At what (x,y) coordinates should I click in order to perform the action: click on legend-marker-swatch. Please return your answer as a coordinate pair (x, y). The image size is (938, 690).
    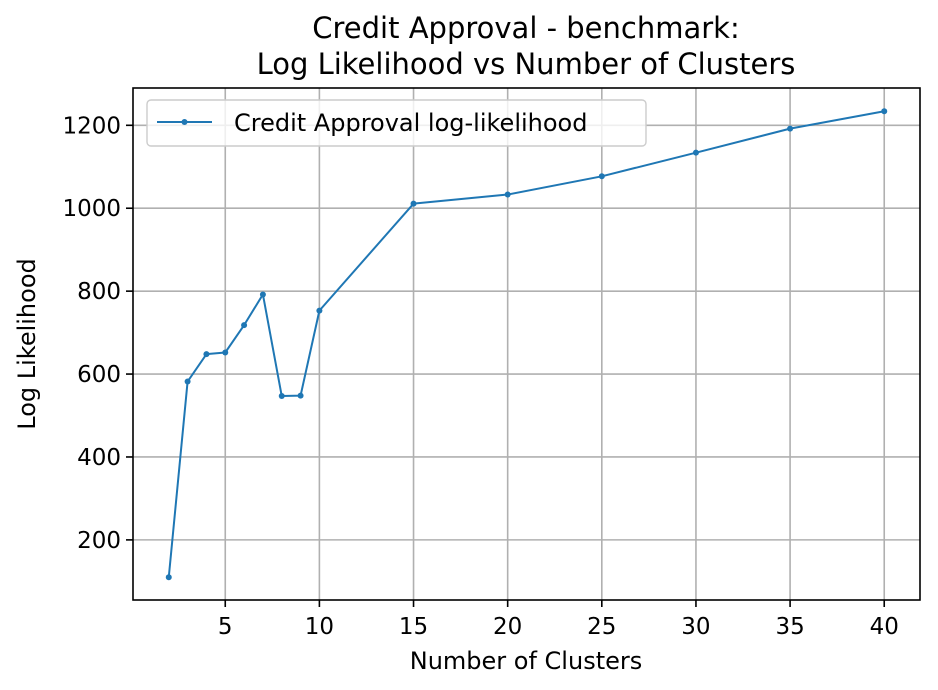
    Looking at the image, I should click on (184, 122).